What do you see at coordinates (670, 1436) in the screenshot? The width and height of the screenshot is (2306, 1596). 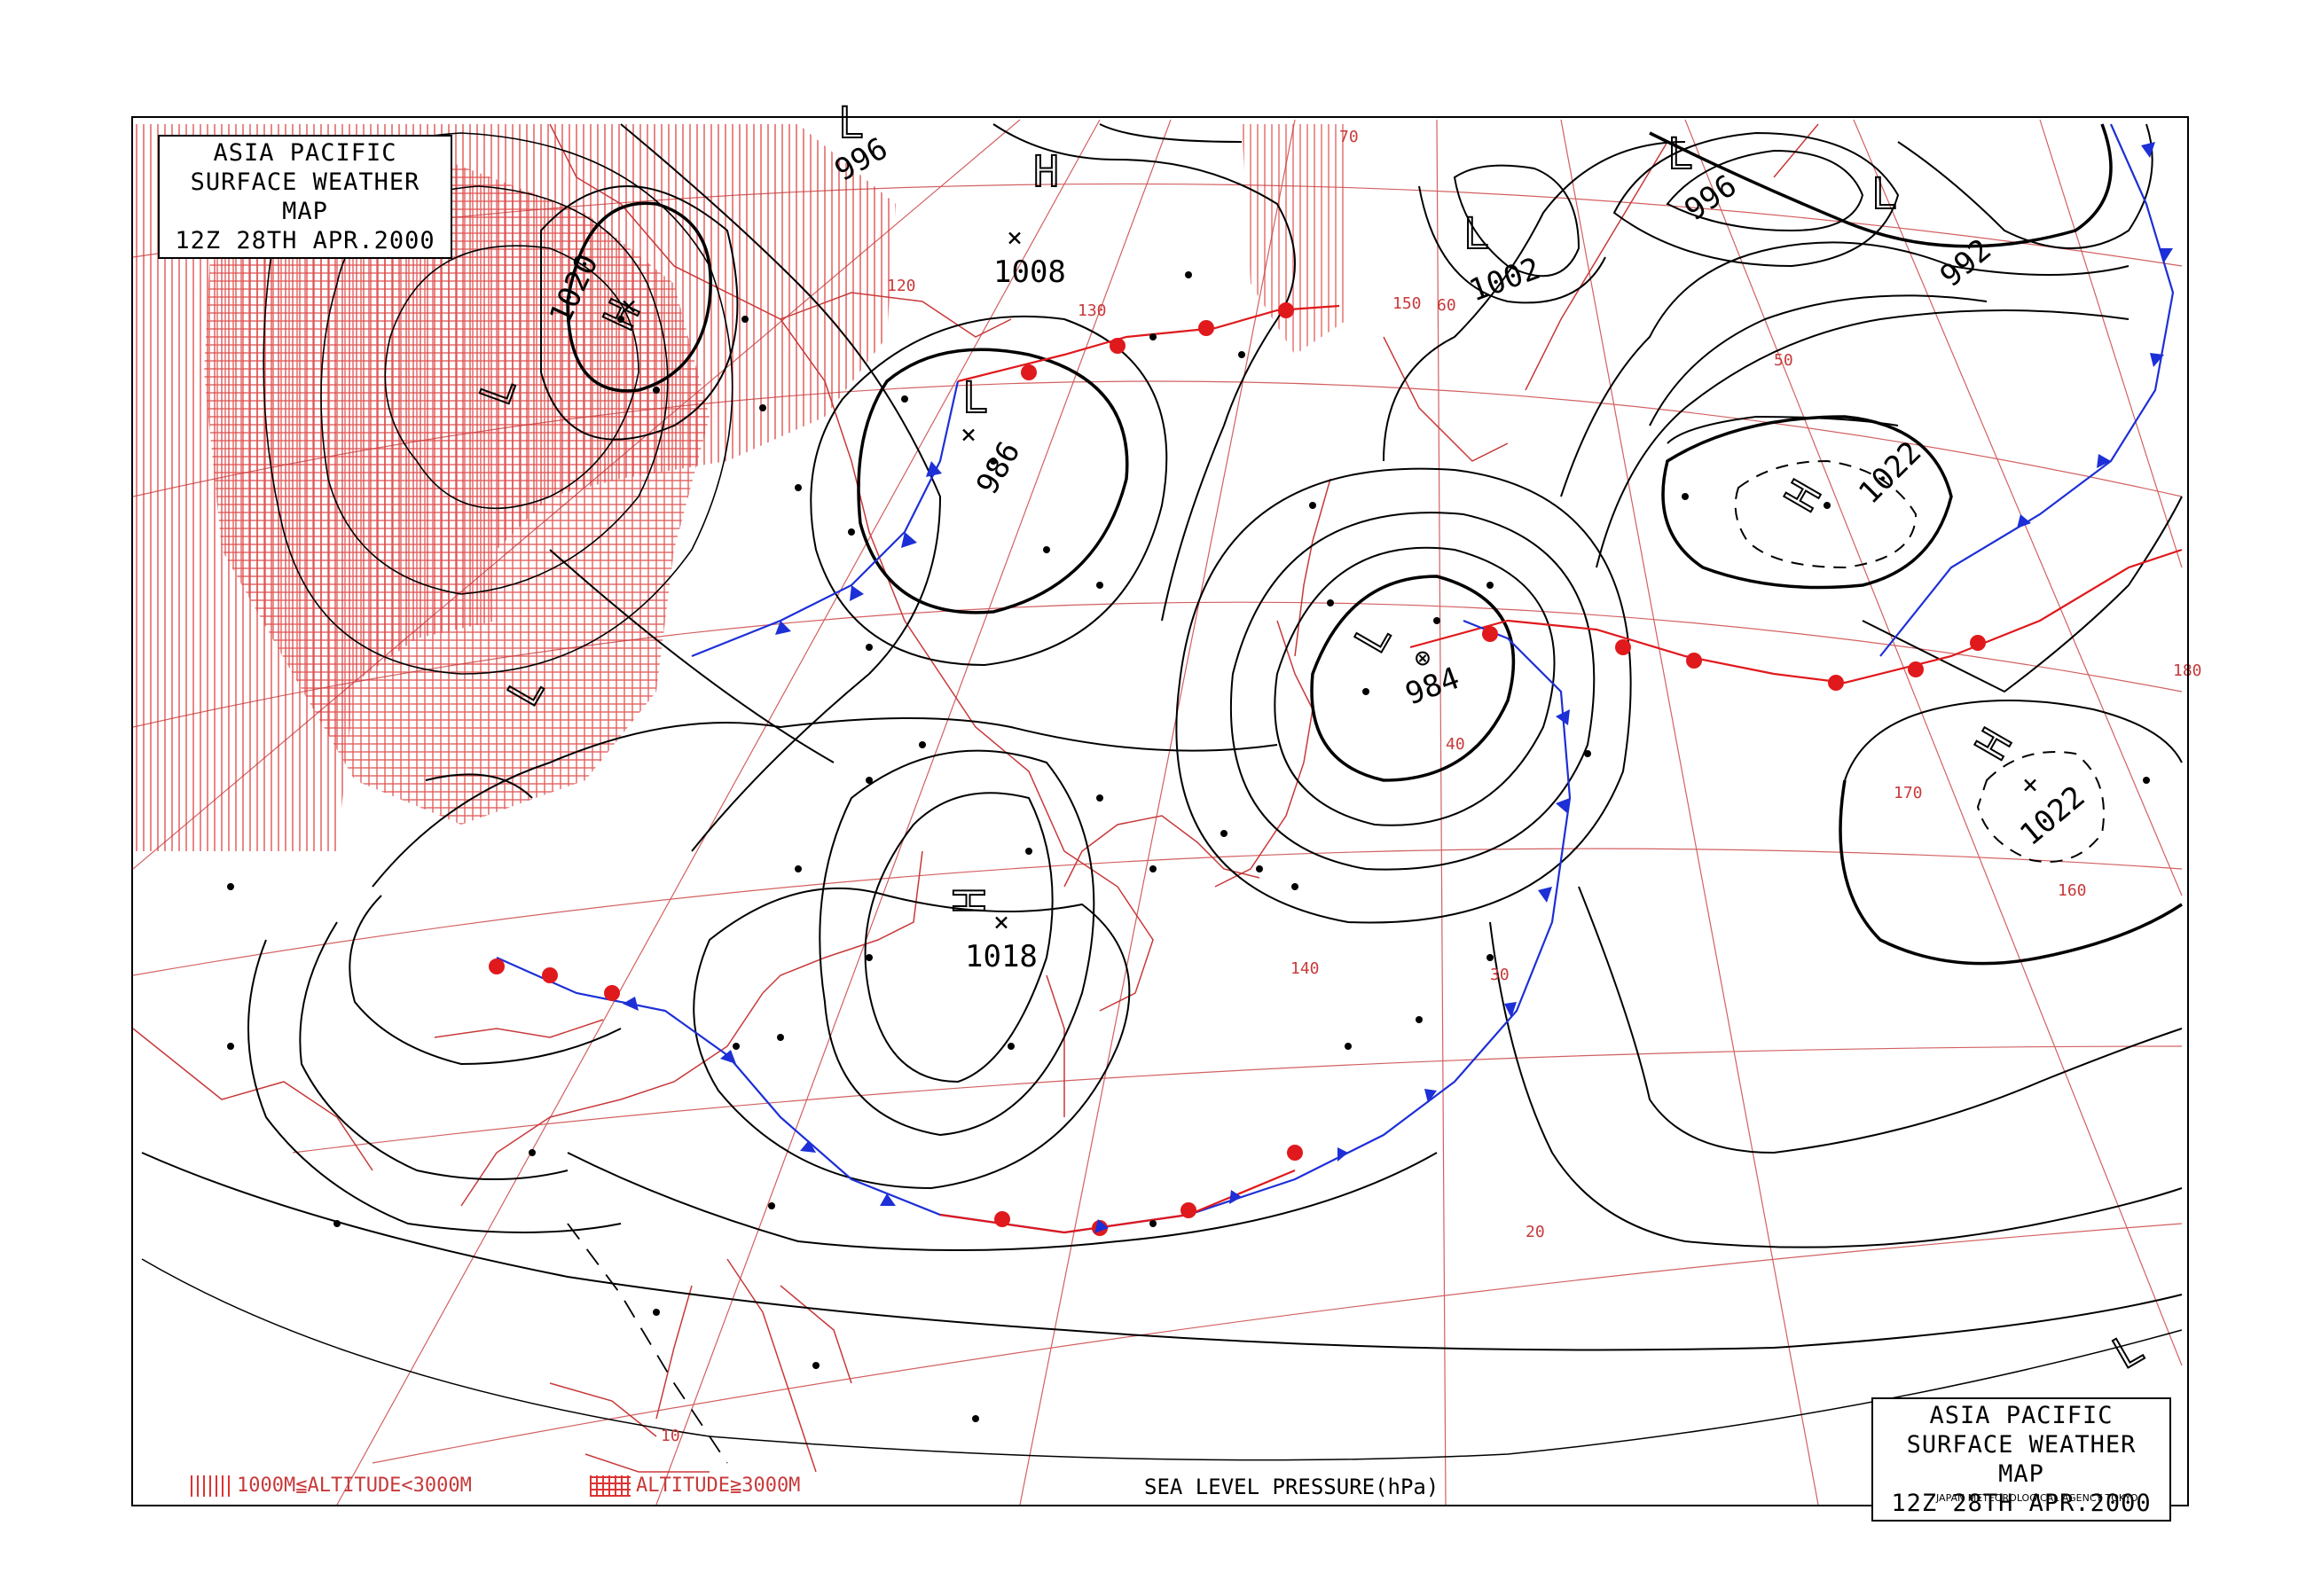 I see `svg-text: 10` at bounding box center [670, 1436].